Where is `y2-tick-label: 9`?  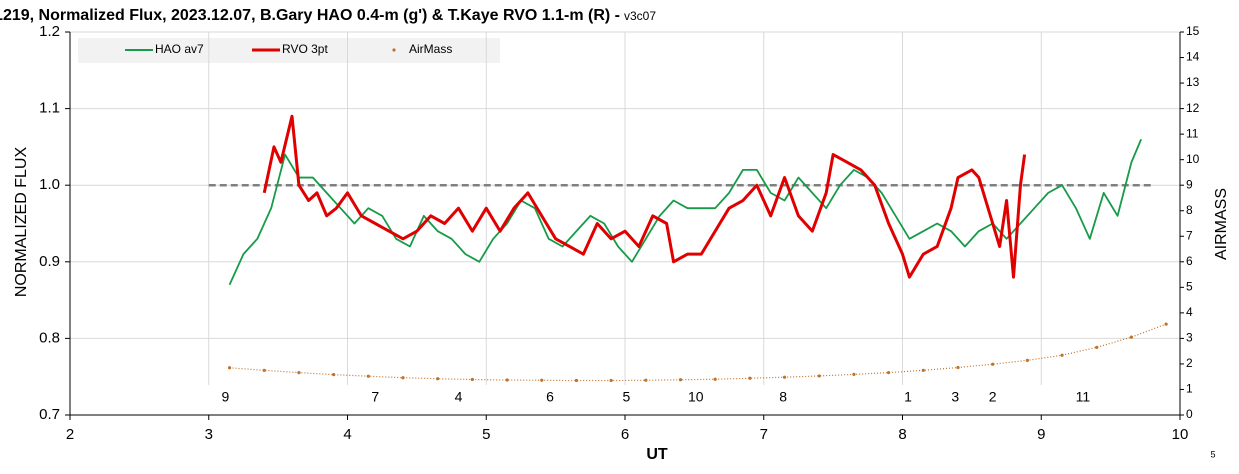
y2-tick-label: 9 is located at coordinates (1189, 184).